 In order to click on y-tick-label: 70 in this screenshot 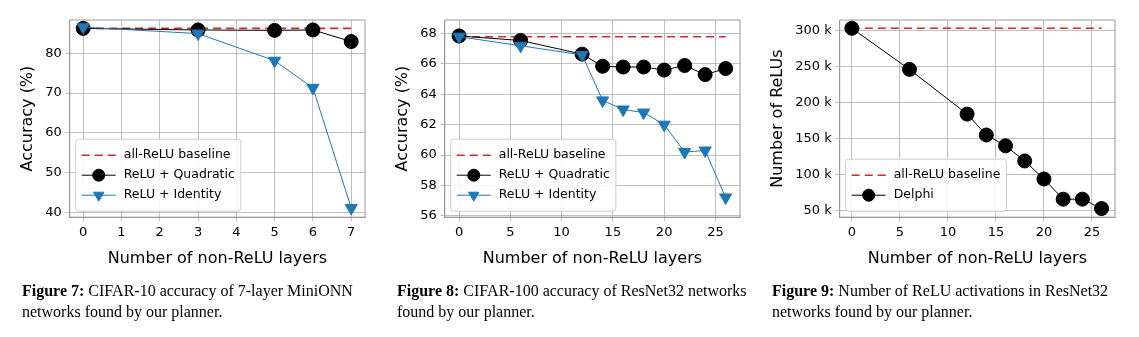, I will do `click(53, 92)`.